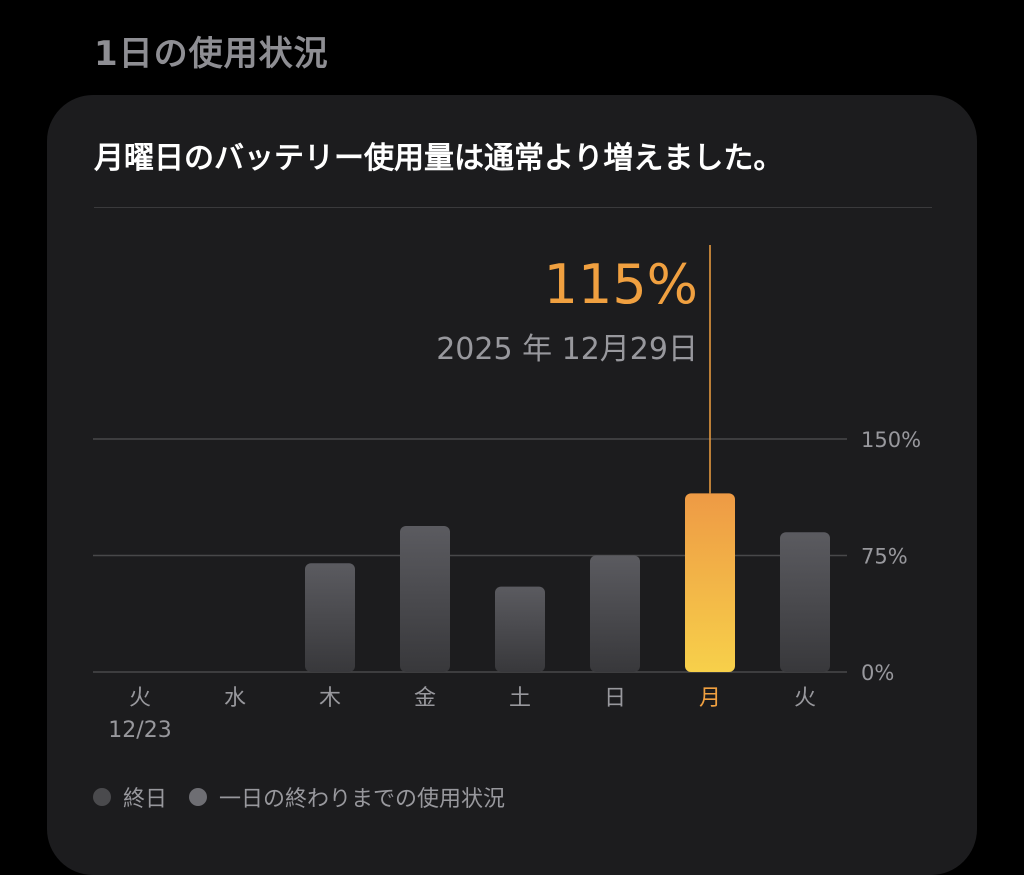  What do you see at coordinates (145, 799) in the screenshot?
I see `legend-label-all-day: 終日` at bounding box center [145, 799].